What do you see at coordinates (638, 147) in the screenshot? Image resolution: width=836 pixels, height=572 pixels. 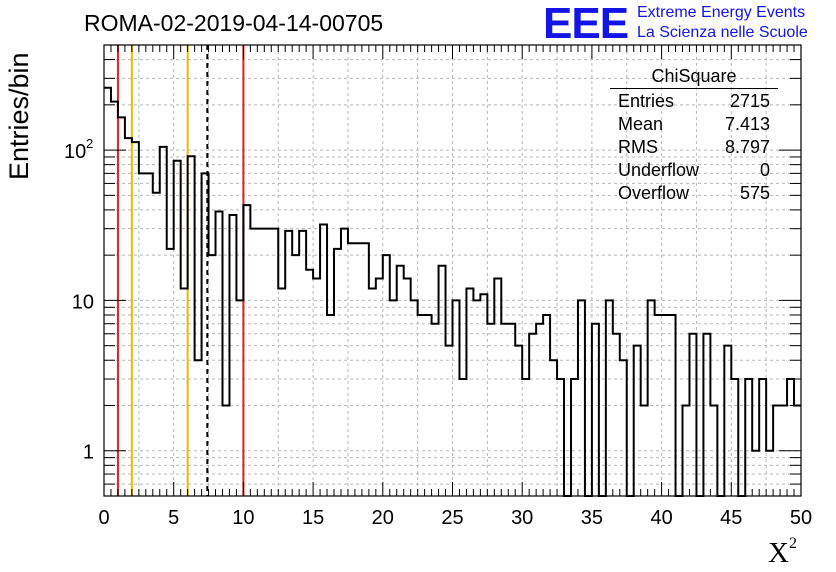 I see `stats-label: RMS` at bounding box center [638, 147].